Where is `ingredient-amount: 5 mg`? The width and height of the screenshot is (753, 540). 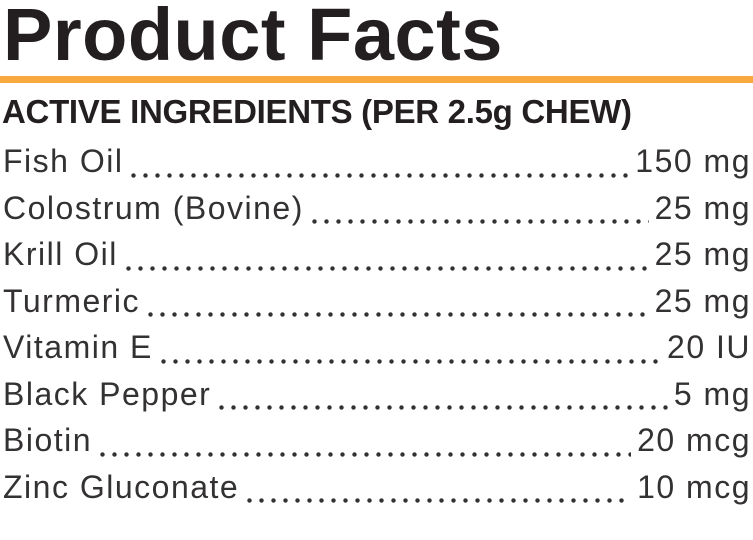 ingredient-amount: 5 mg is located at coordinates (712, 393).